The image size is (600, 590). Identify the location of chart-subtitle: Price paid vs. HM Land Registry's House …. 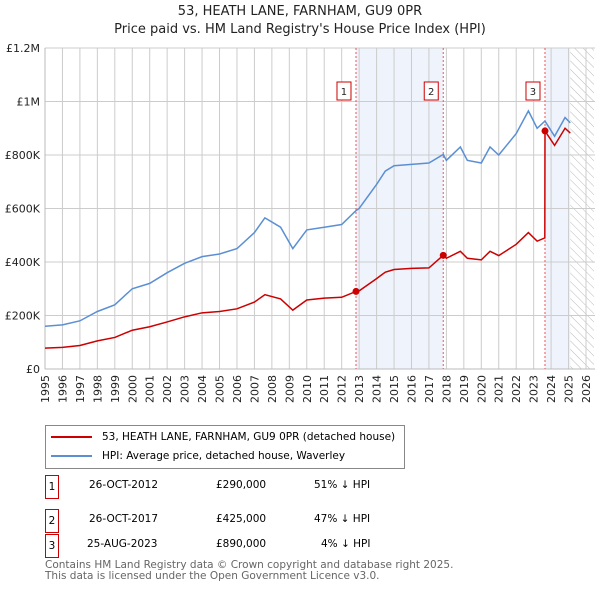
(300, 29).